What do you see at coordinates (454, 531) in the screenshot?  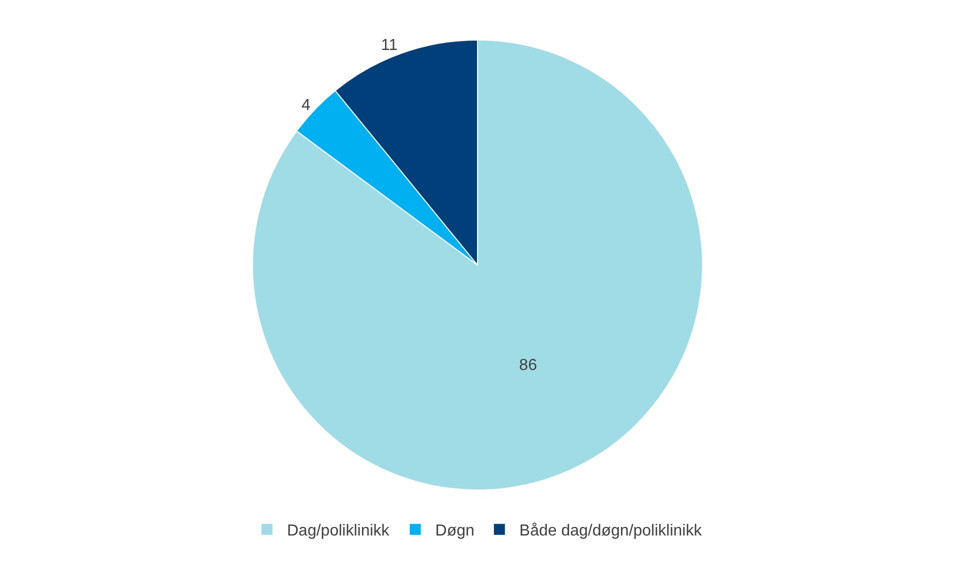 I see `legend-label: Døgn` at bounding box center [454, 531].